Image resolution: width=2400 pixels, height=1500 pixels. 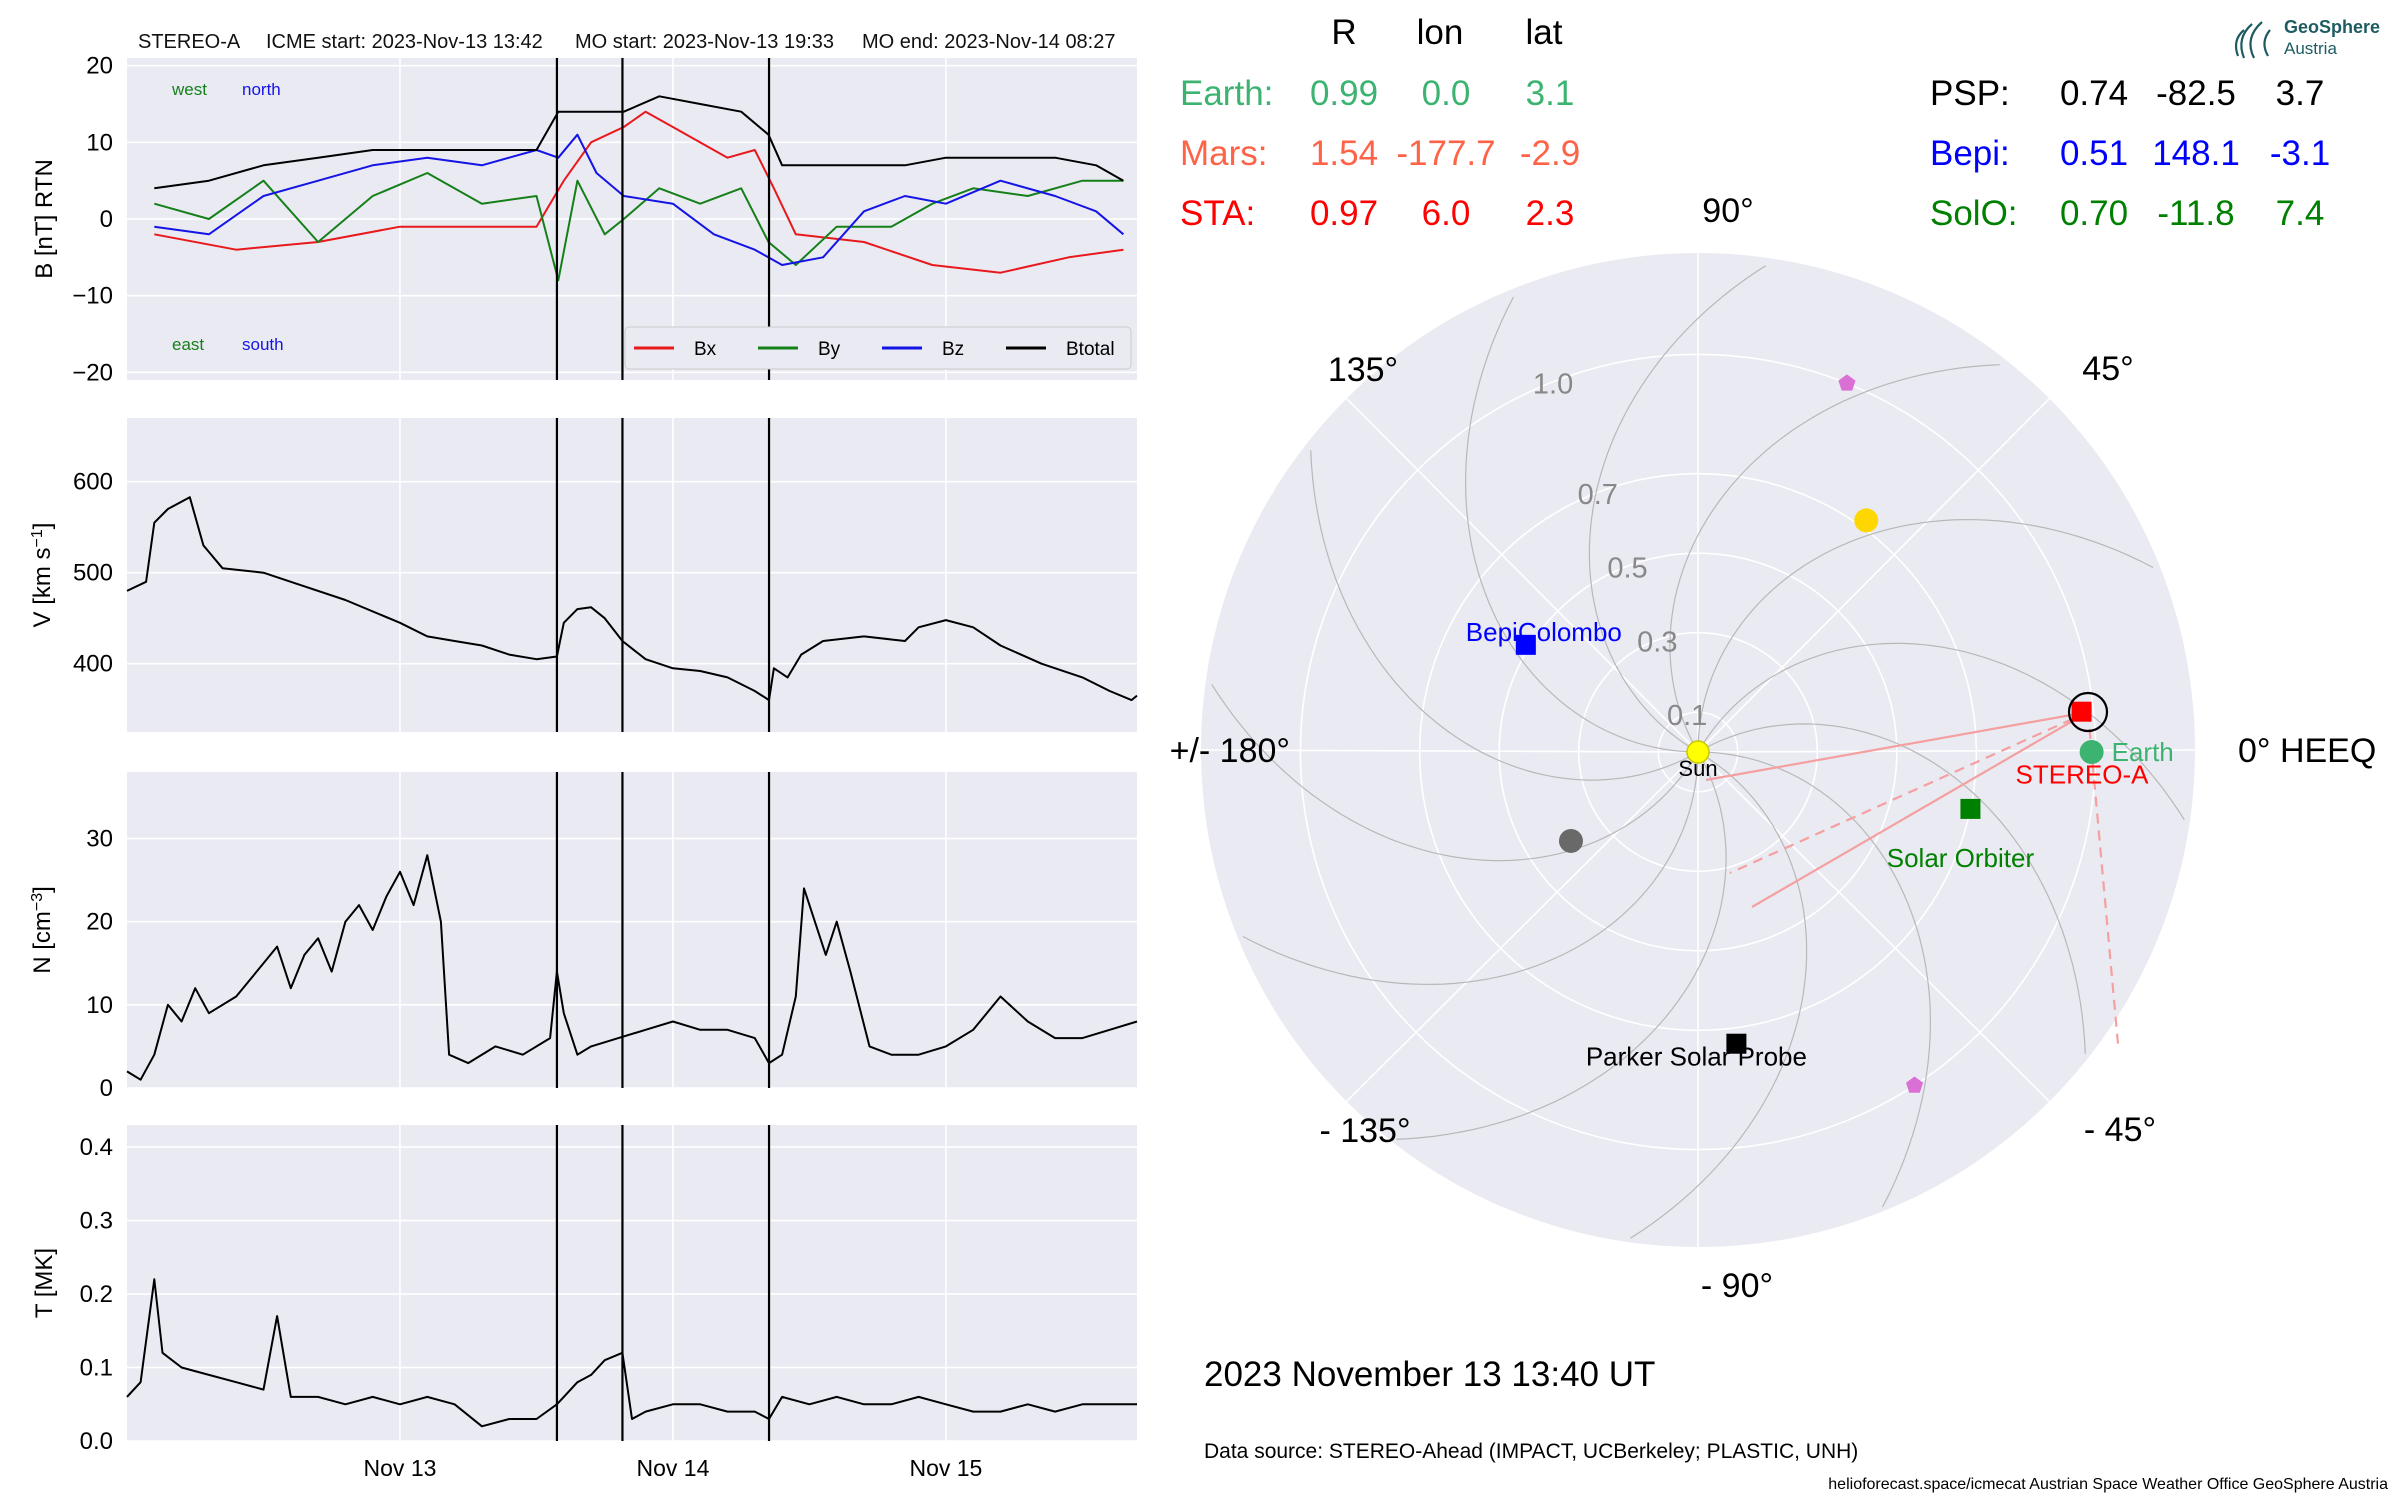 I want to click on annotation-east: east, so click(x=188, y=344).